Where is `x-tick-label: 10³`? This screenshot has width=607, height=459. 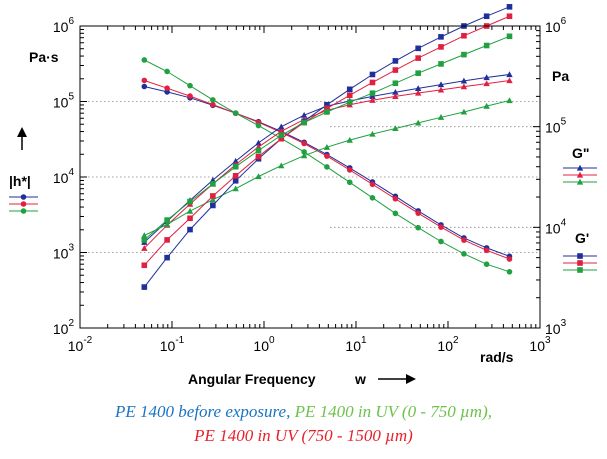 x-tick-label: 10³ is located at coordinates (540, 344).